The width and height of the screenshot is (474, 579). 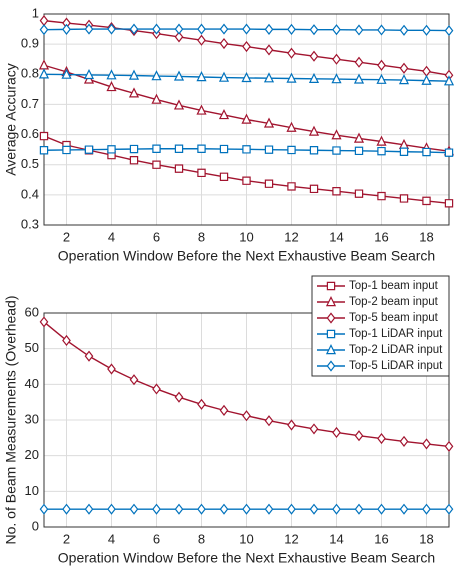 What do you see at coordinates (66, 538) in the screenshot?
I see `x-tick-label: 2` at bounding box center [66, 538].